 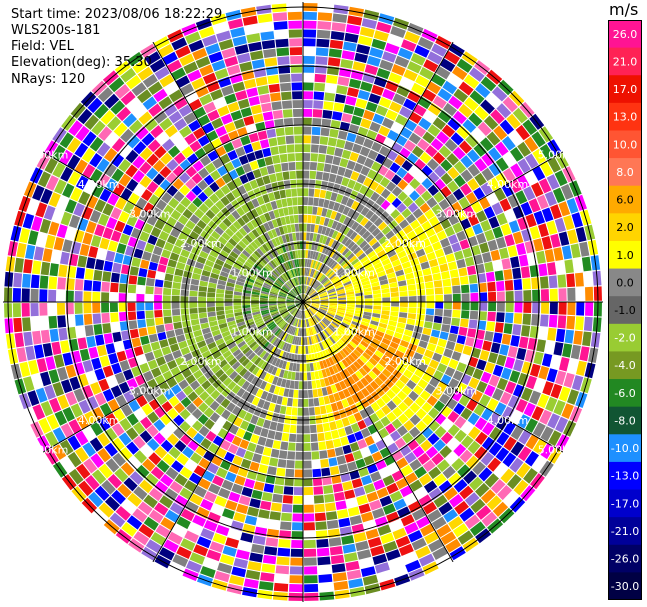 I want to click on colorbar-tick-label: -8.0, so click(x=624, y=420).